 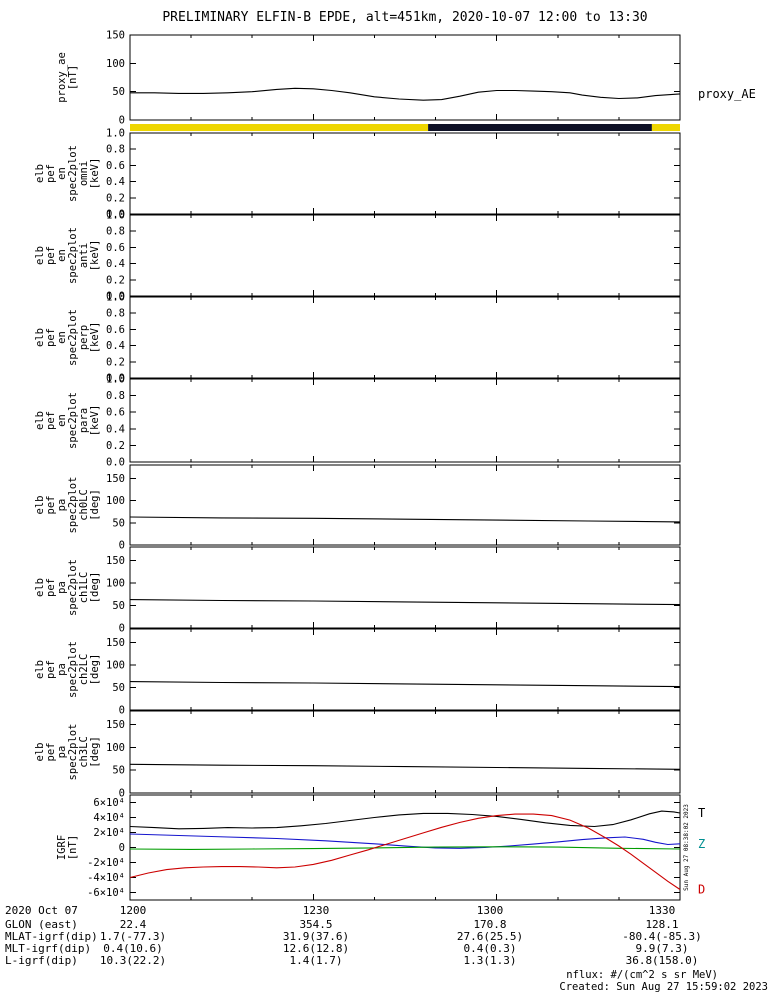 What do you see at coordinates (663, 987) in the screenshot?
I see `created-timestamp: Created: Sun Aug 27 15:59:02 2023` at bounding box center [663, 987].